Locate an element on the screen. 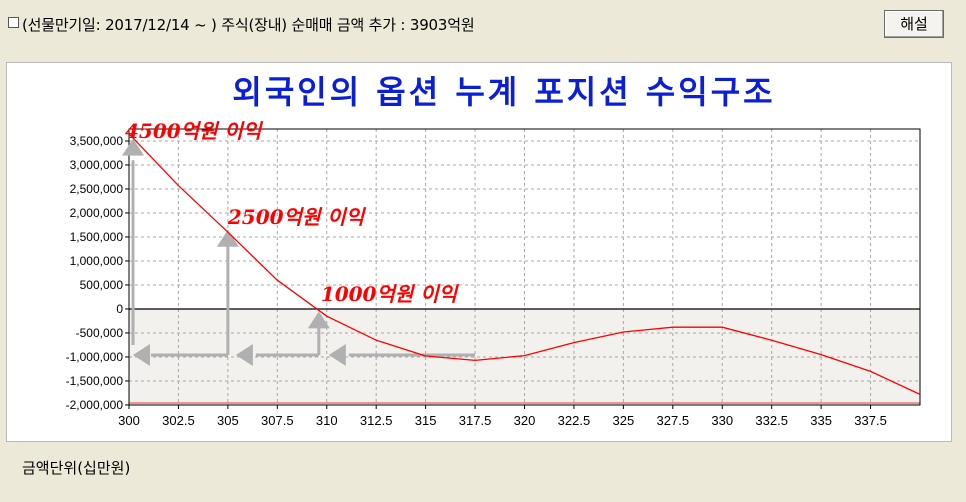 This screenshot has width=966, height=502. x-tick-label: 332.5 is located at coordinates (771, 420).